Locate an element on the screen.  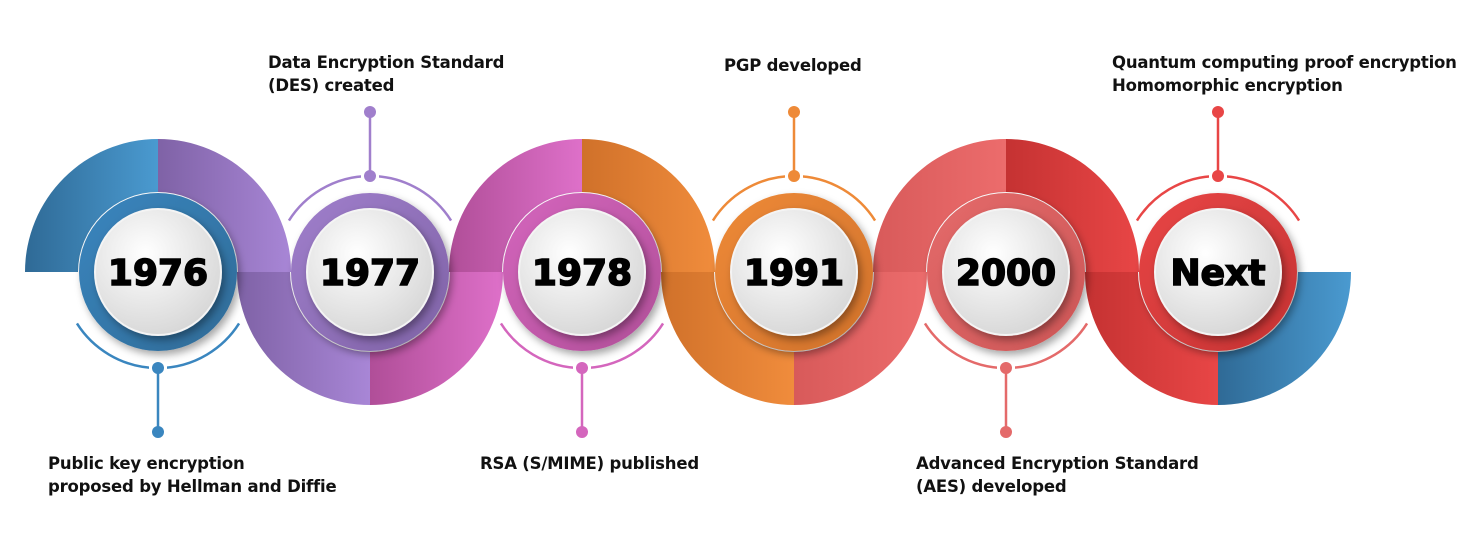
milestone-label-1978: RSA (S/MIME) published is located at coordinates (589, 463).